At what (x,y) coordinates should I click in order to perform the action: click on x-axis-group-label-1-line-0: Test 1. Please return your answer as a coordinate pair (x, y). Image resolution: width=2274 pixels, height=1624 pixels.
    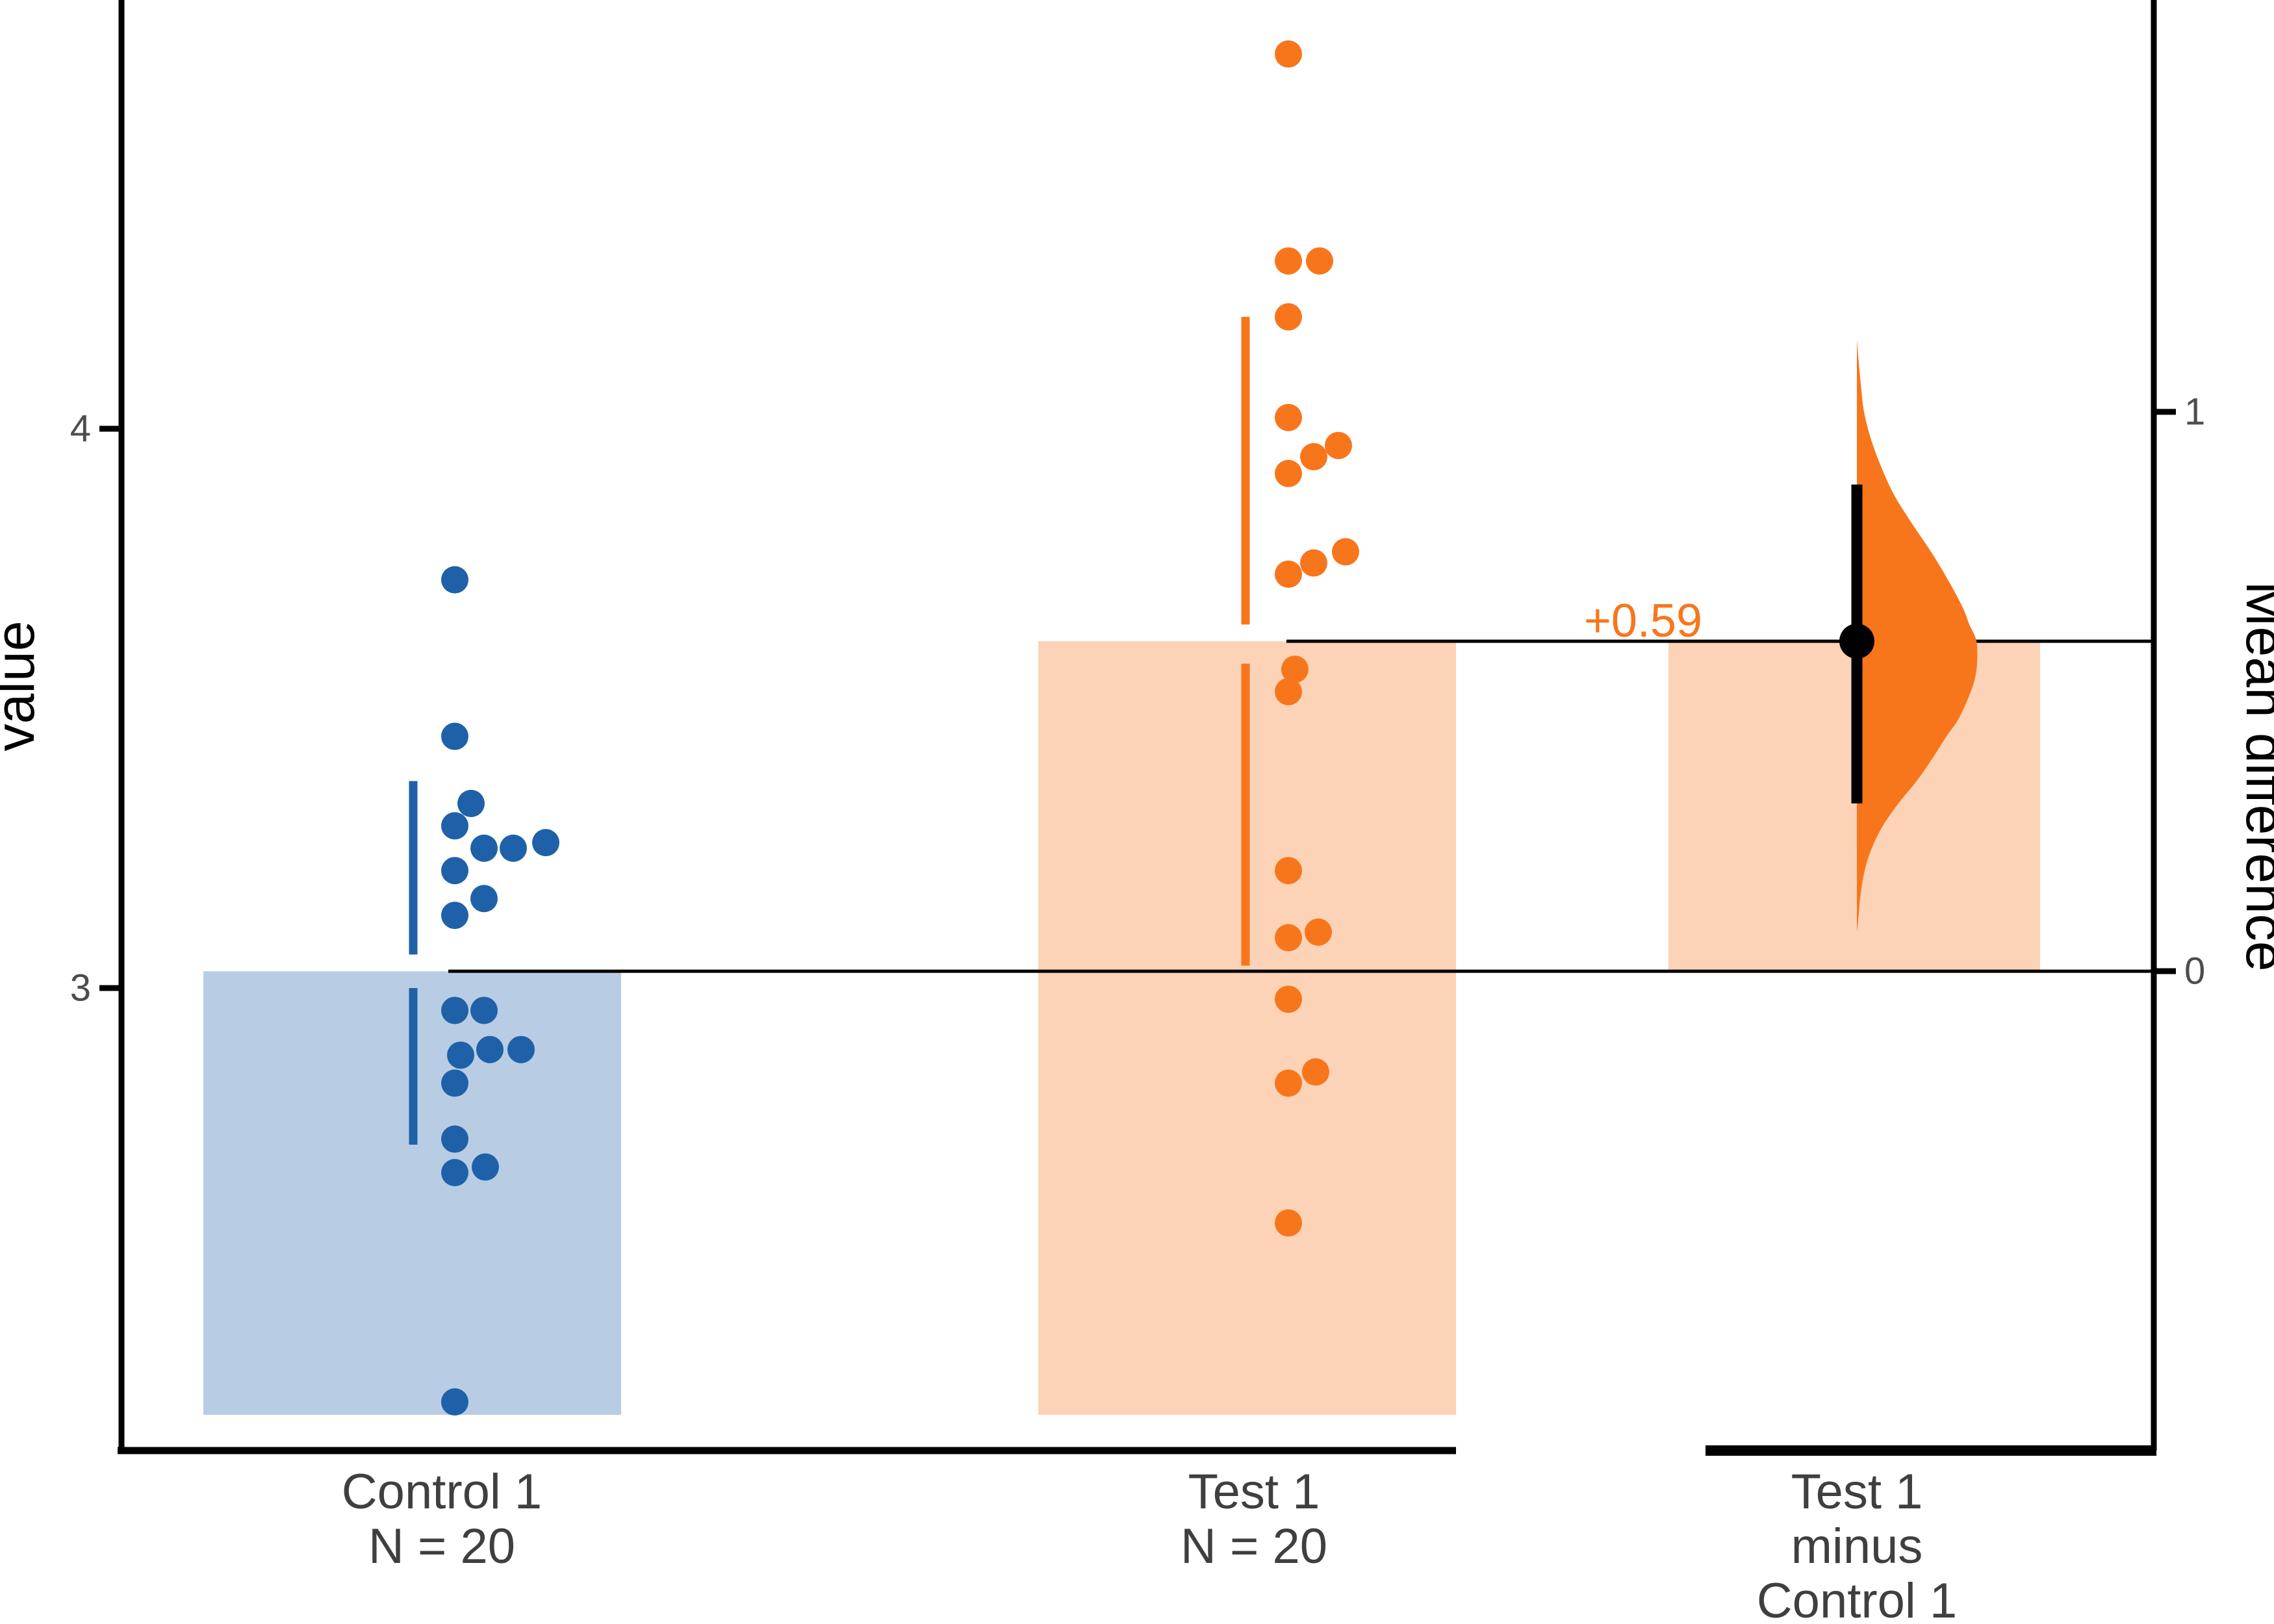
    Looking at the image, I should click on (1254, 1491).